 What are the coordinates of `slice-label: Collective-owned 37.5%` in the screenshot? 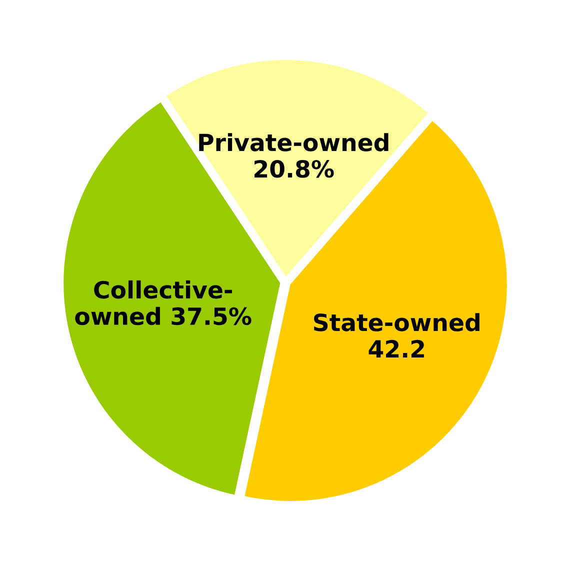 It's located at (163, 303).